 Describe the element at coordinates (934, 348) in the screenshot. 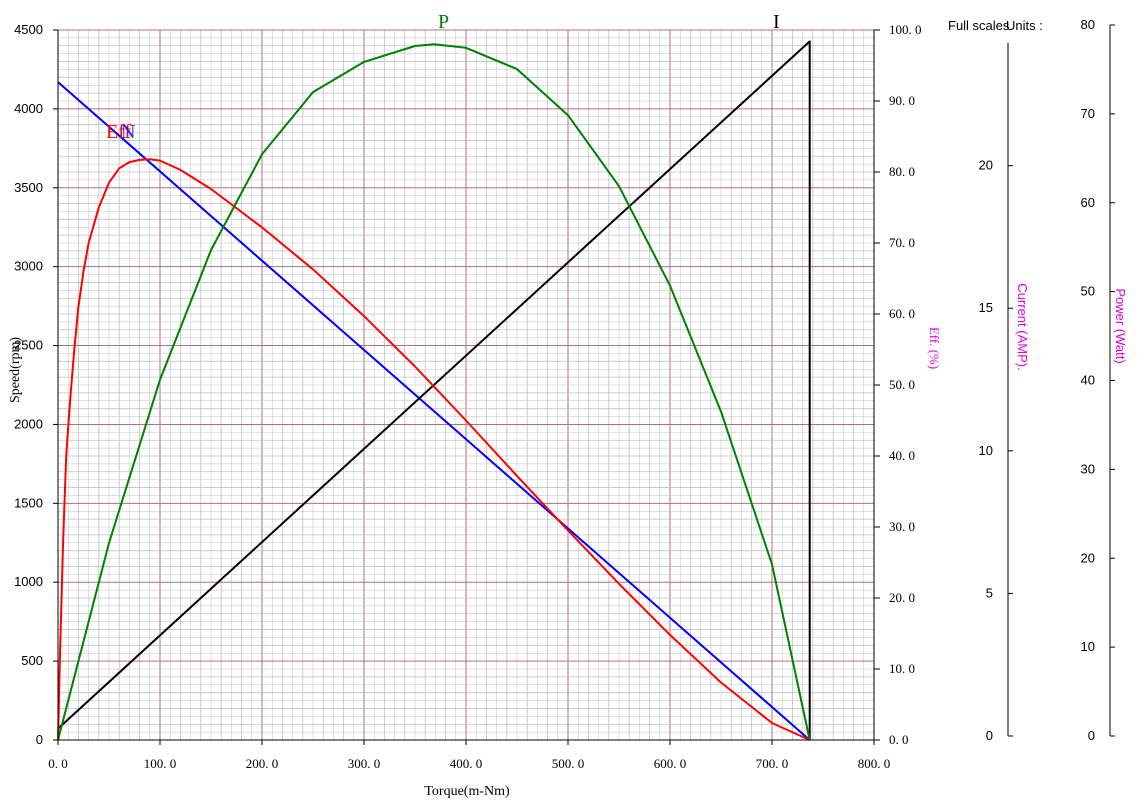

I see `eff-axis-title: Eff. (%)` at that location.